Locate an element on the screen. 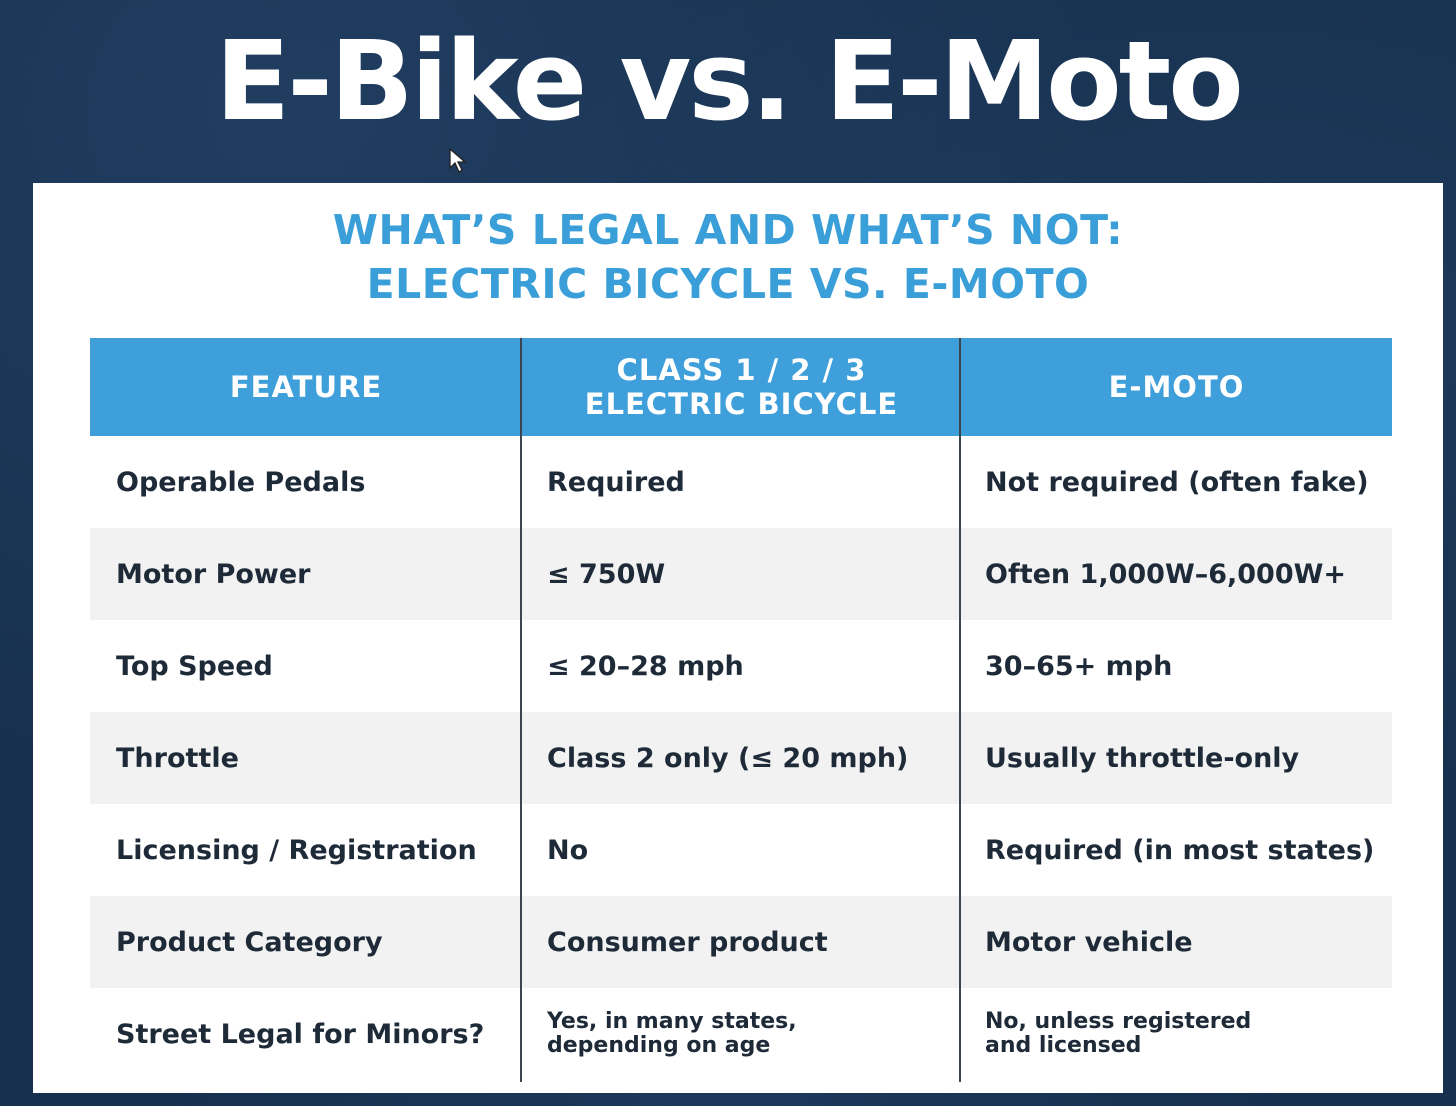 The image size is (1456, 1106). feature-cell: Street Legal for Minors? is located at coordinates (300, 1034).